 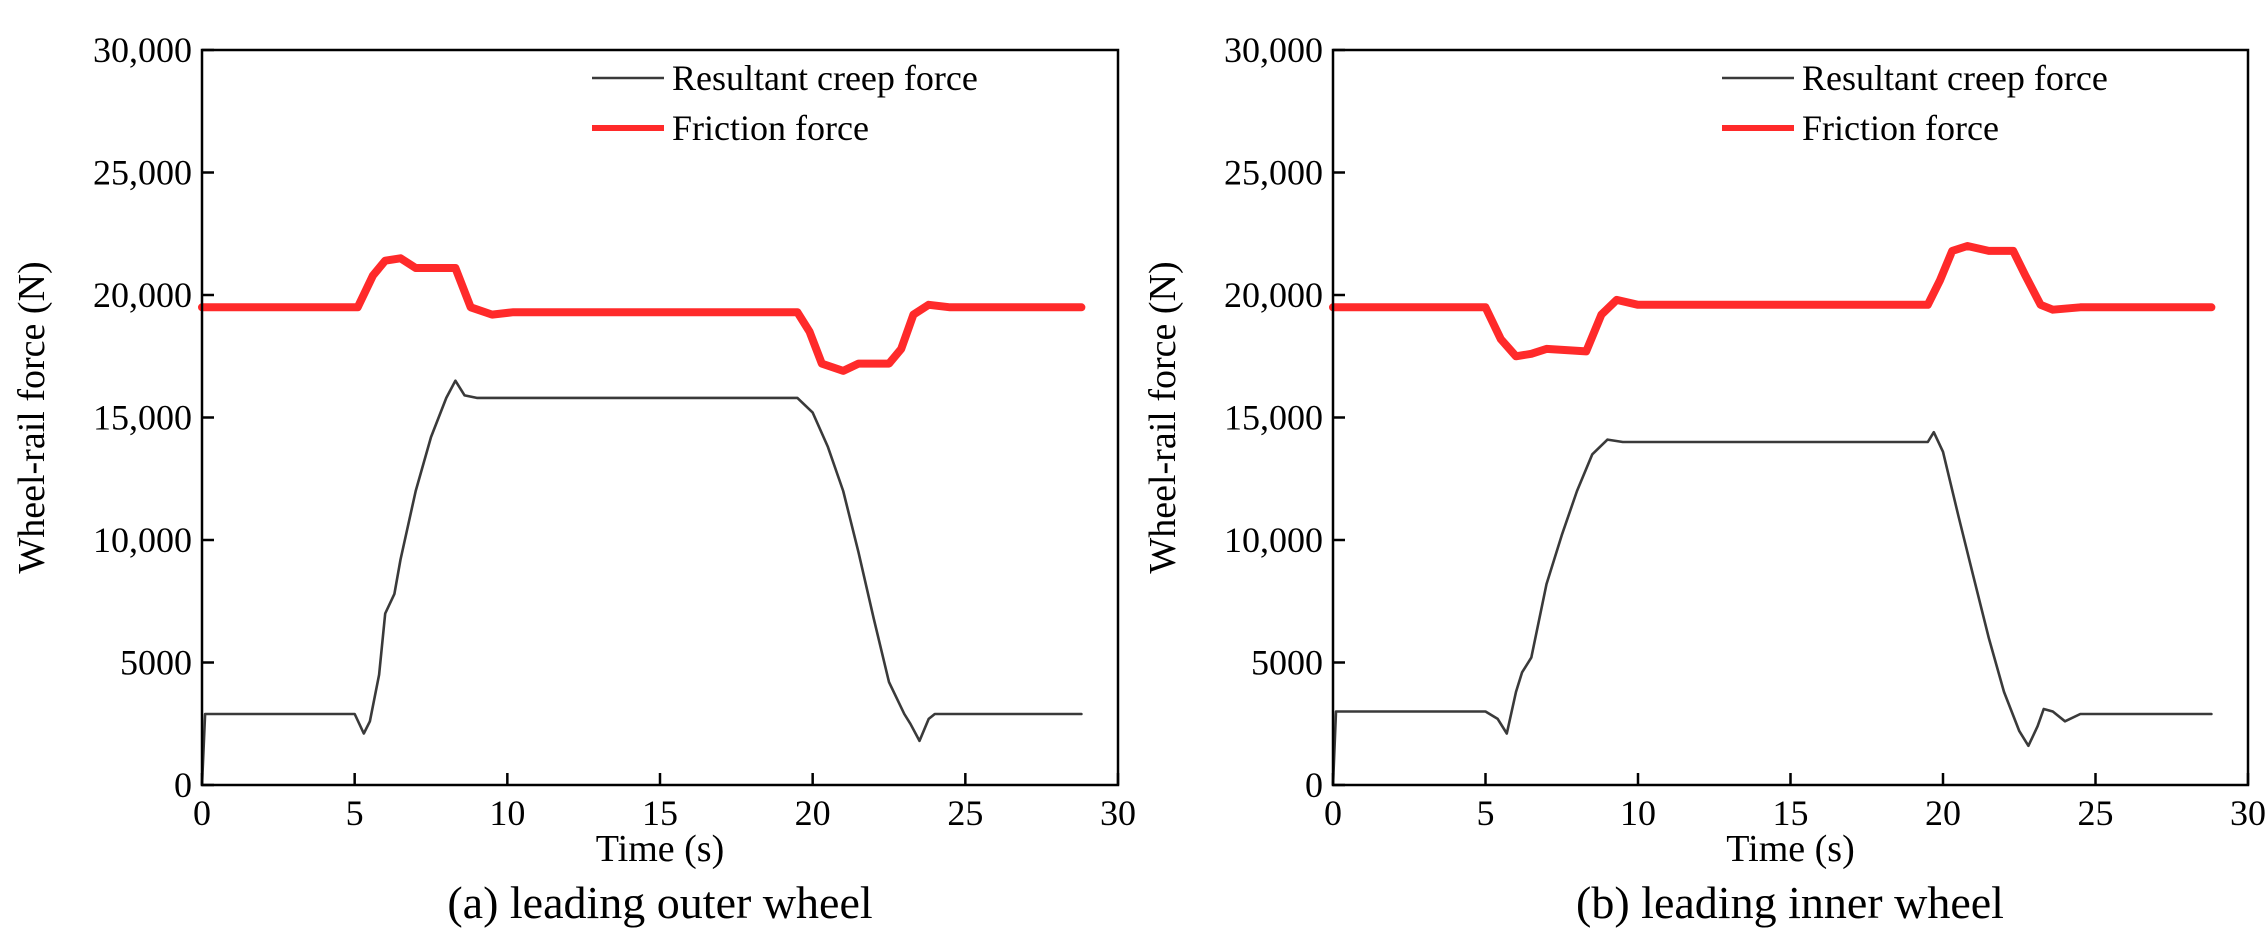 What do you see at coordinates (1790, 902) in the screenshot?
I see `panel-caption: (b) leading inner wheel` at bounding box center [1790, 902].